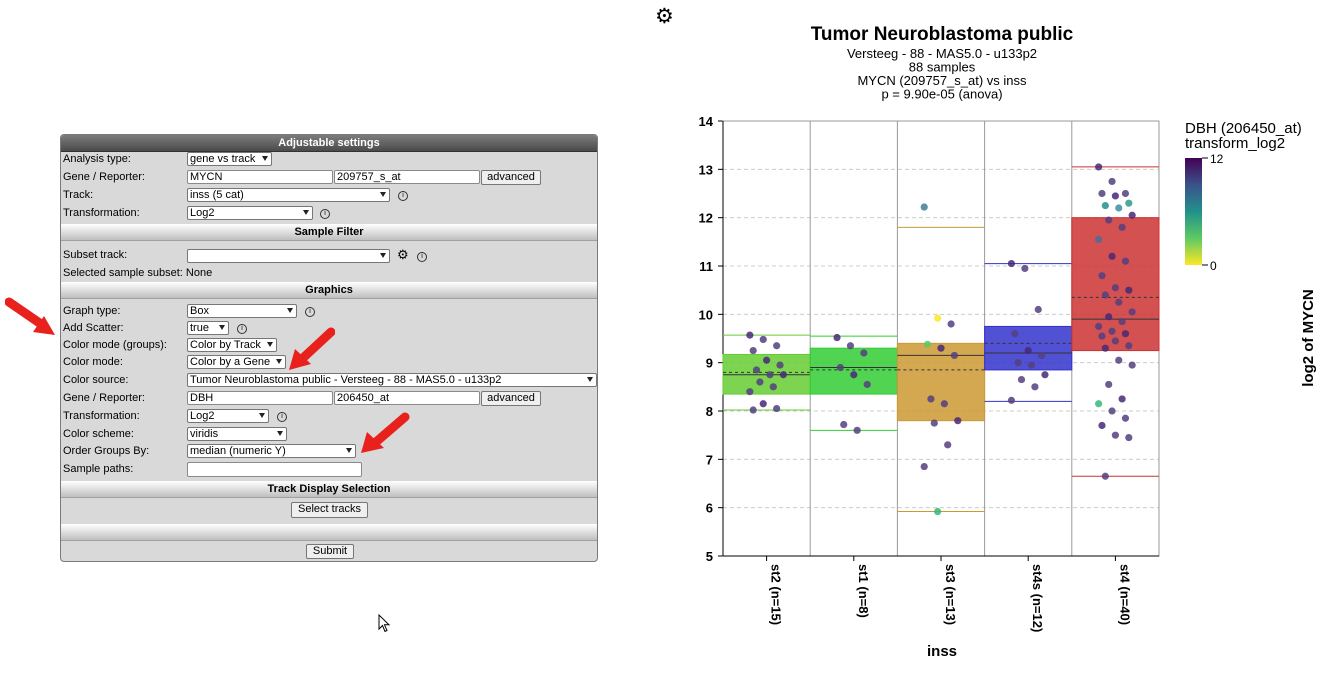 This screenshot has height=695, width=1342. Describe the element at coordinates (271, 451) in the screenshot. I see `order-groups-select: median (numeric Y)` at that location.